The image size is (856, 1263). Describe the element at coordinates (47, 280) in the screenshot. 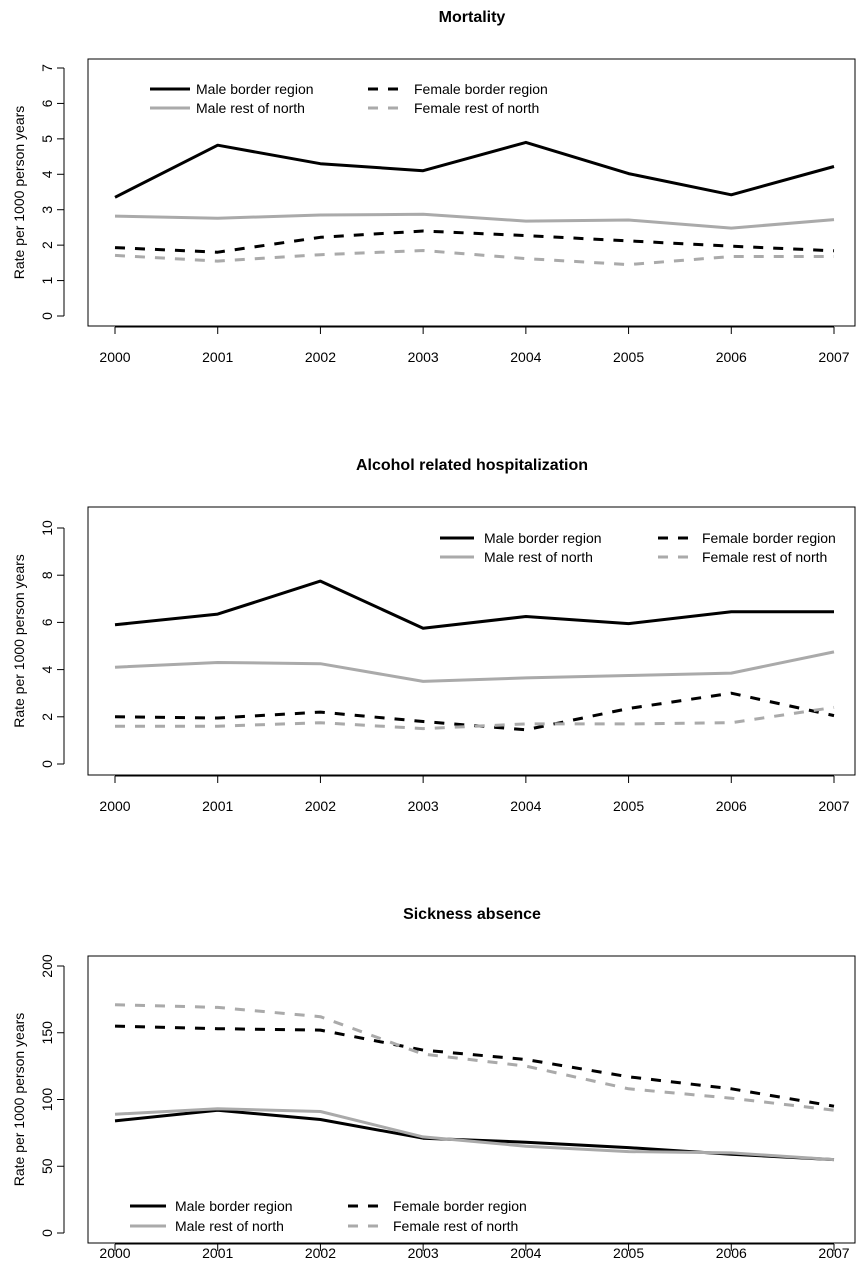

I see `y-tick-label: 1` at that location.